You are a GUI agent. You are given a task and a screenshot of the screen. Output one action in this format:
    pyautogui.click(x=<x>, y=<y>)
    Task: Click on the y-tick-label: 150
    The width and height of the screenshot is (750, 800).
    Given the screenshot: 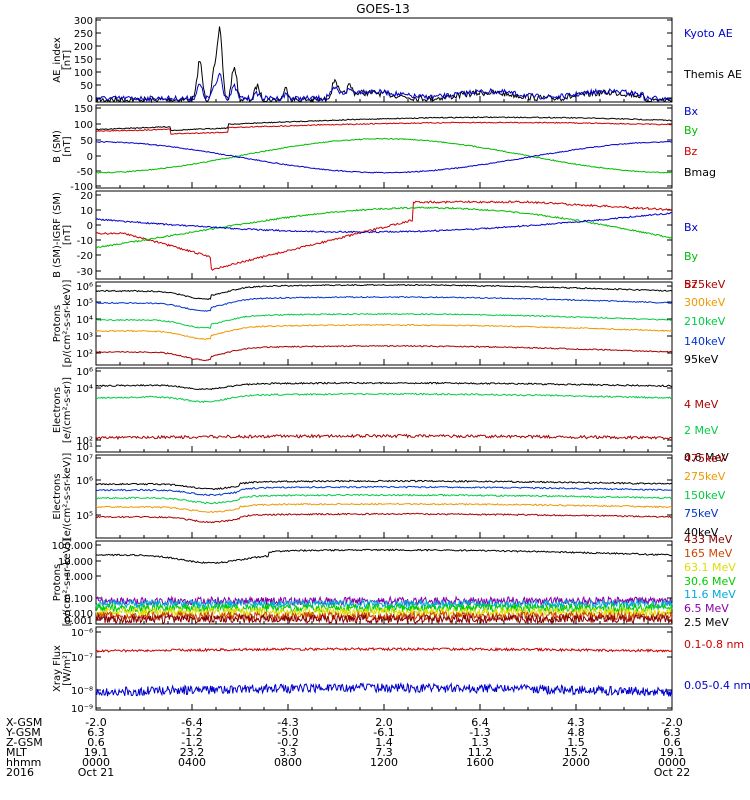 What is the action you would take?
    pyautogui.click(x=83, y=109)
    